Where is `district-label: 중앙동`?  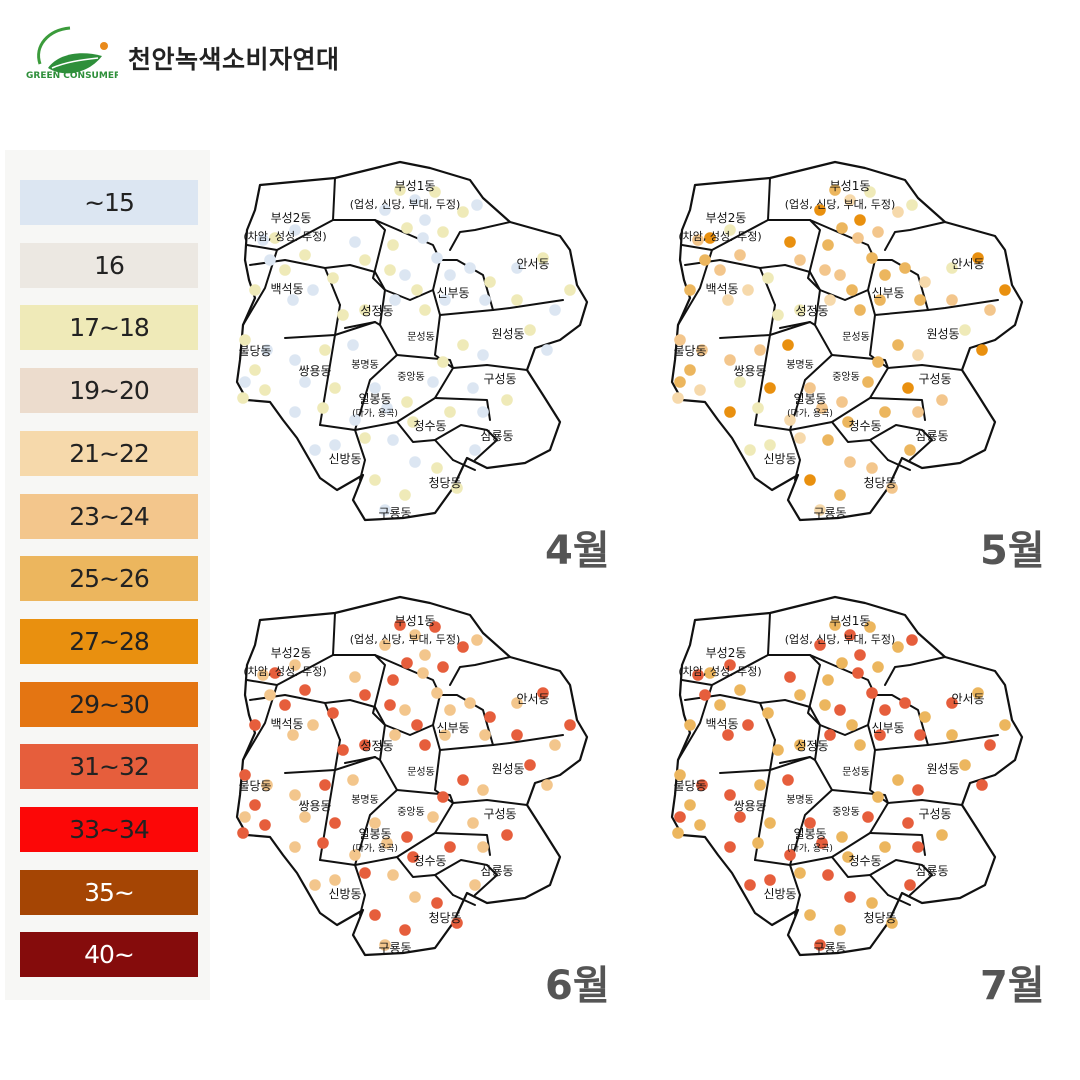
district-label: 중앙동 is located at coordinates (411, 377).